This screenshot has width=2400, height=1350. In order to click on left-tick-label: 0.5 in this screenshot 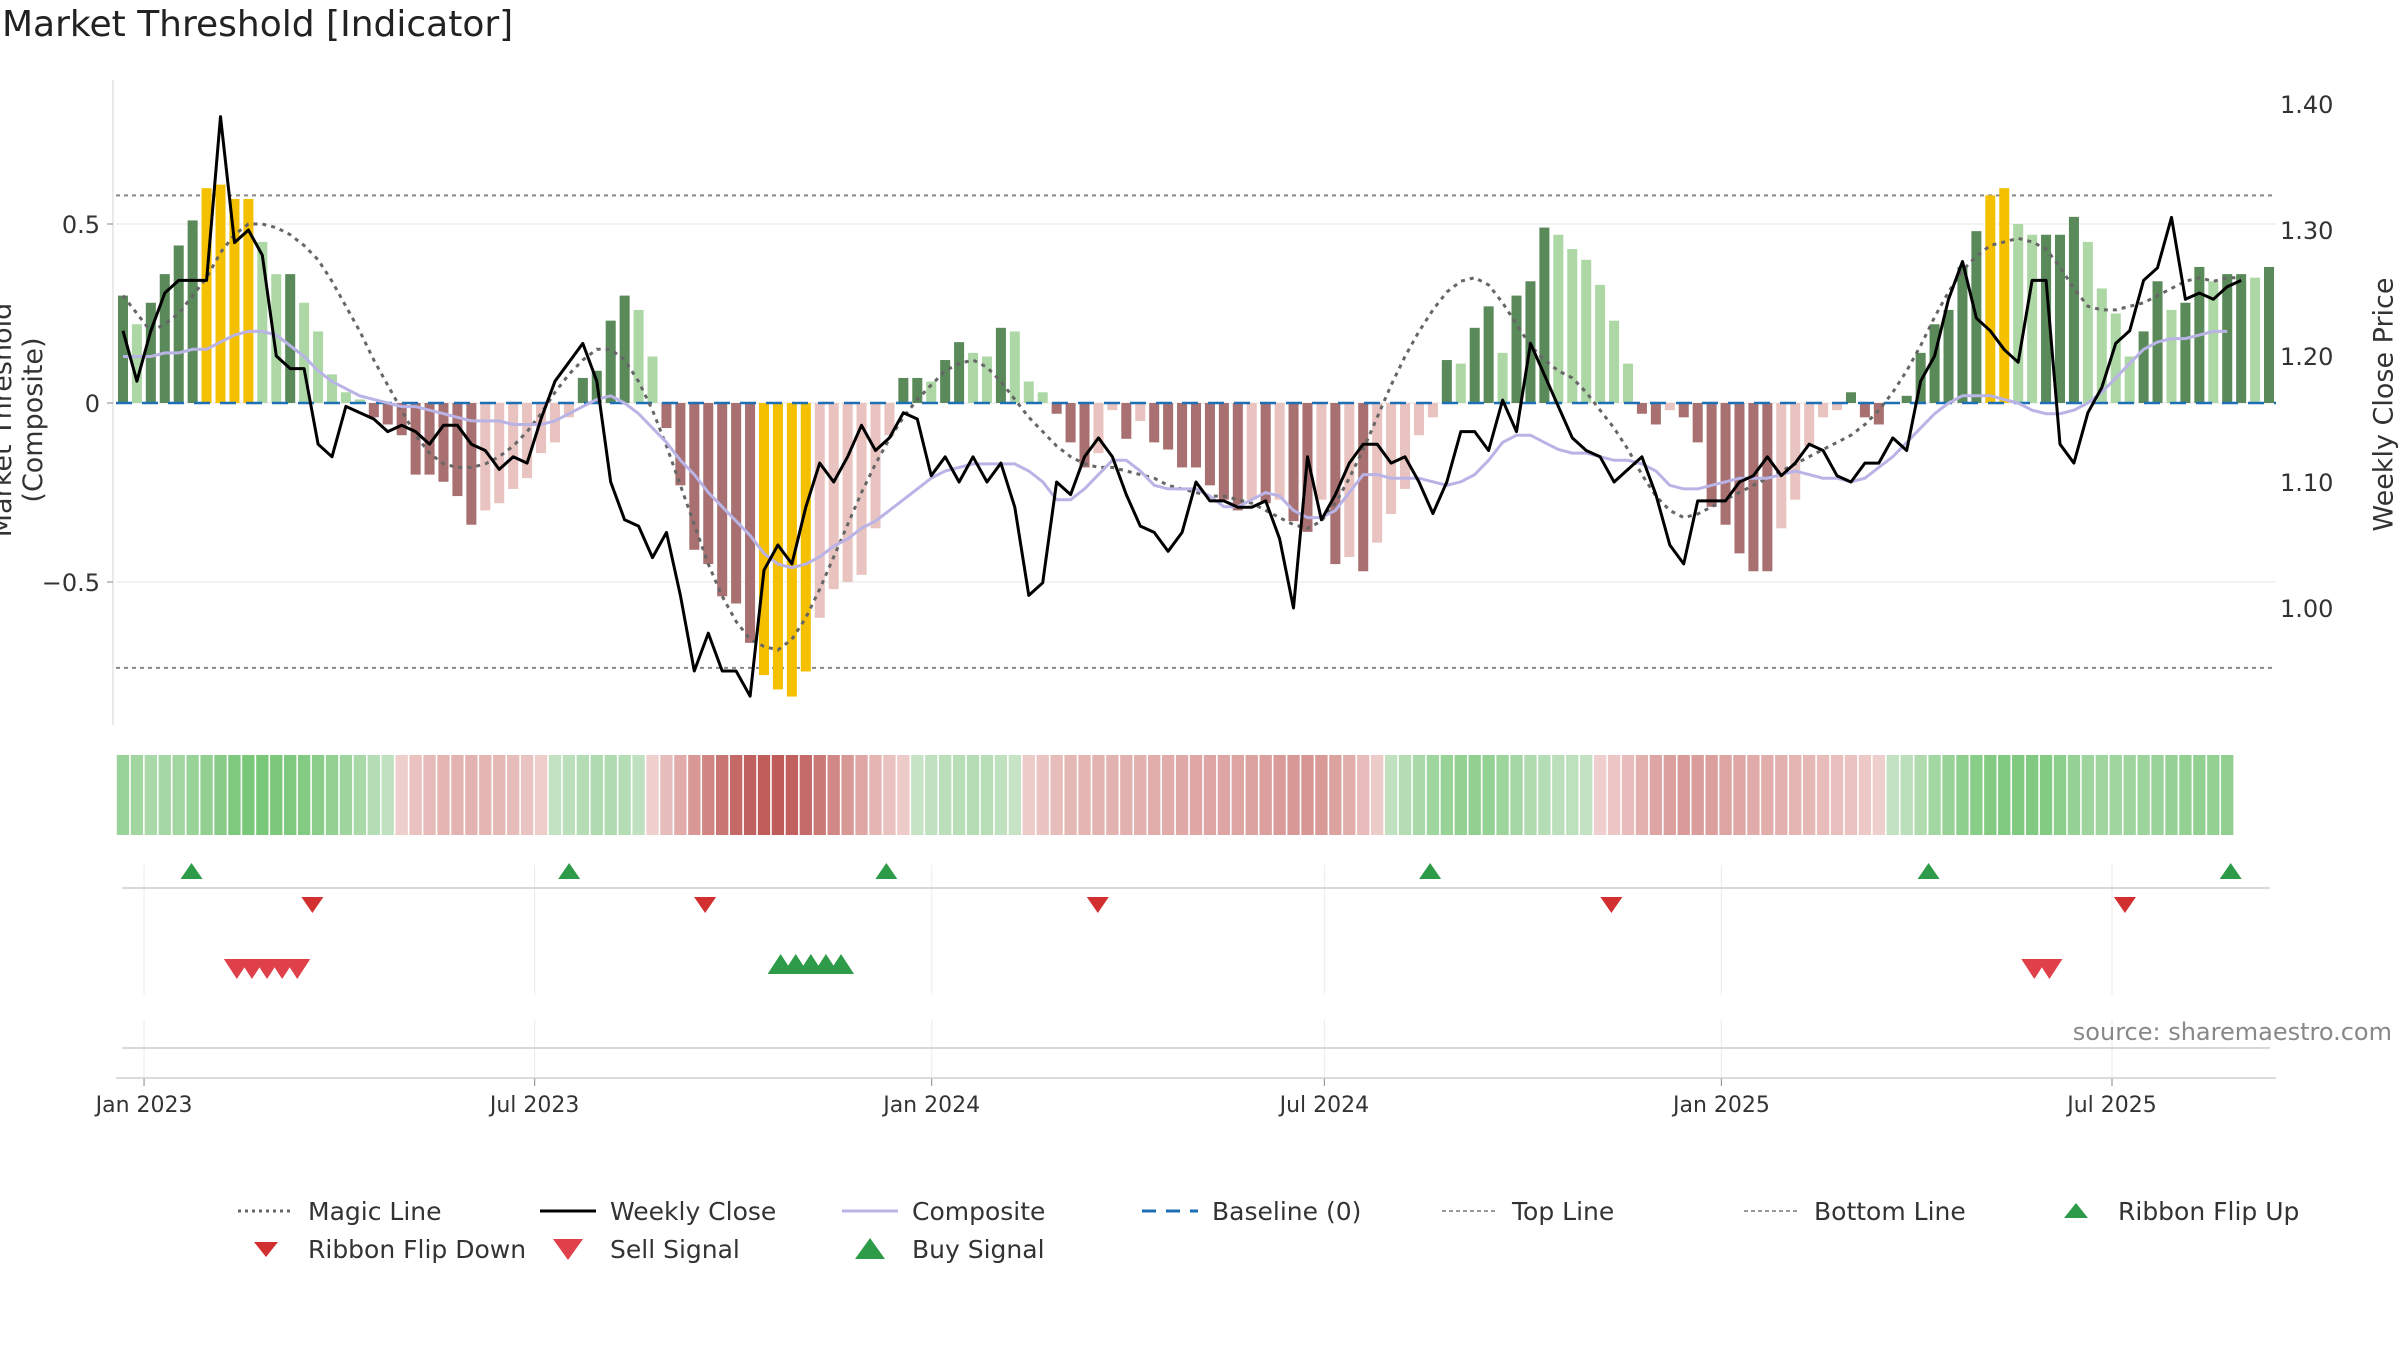, I will do `click(81, 225)`.